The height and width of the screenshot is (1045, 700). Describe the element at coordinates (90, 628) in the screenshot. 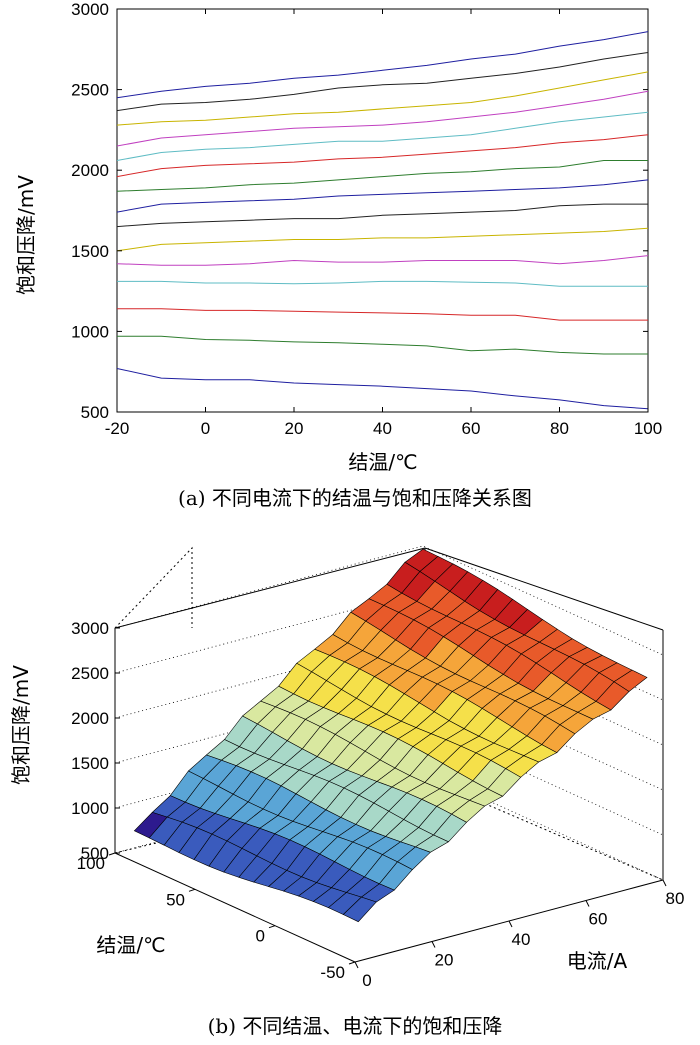

I see `z-tick-label: 3000` at that location.